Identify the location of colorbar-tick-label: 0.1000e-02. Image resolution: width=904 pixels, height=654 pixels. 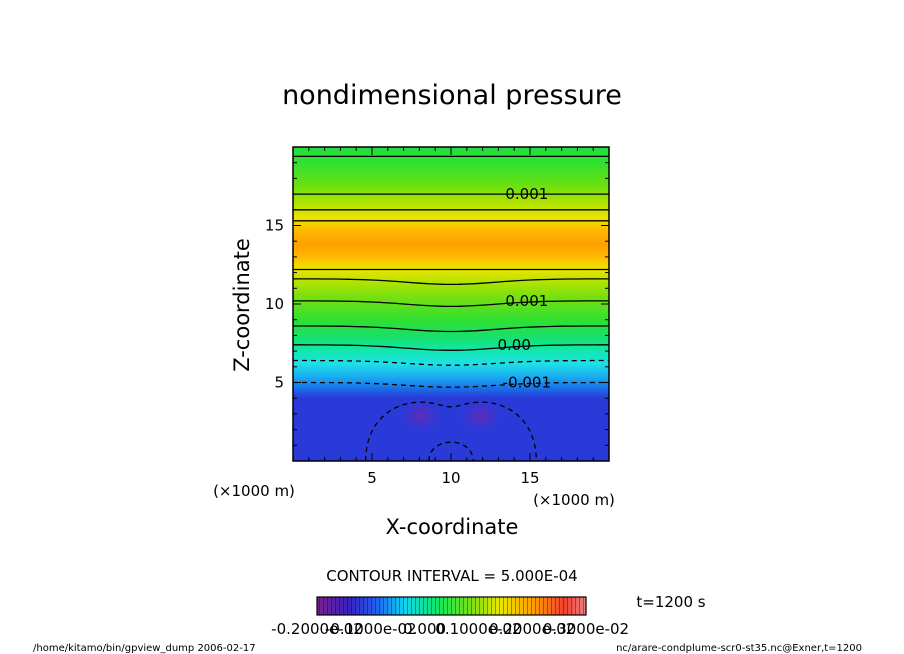
(478, 629).